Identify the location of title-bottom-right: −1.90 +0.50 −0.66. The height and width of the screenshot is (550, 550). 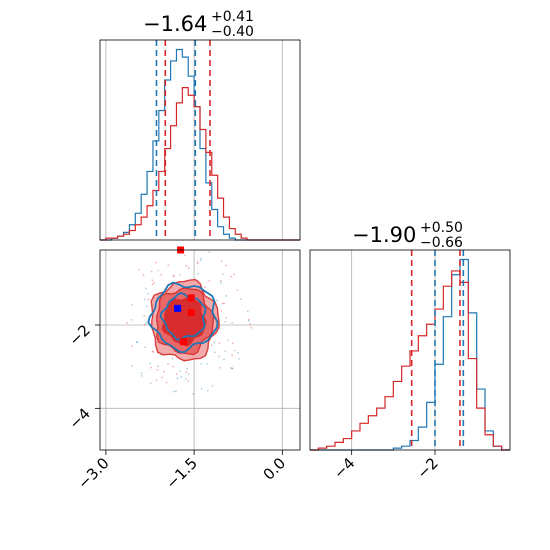
(407, 235).